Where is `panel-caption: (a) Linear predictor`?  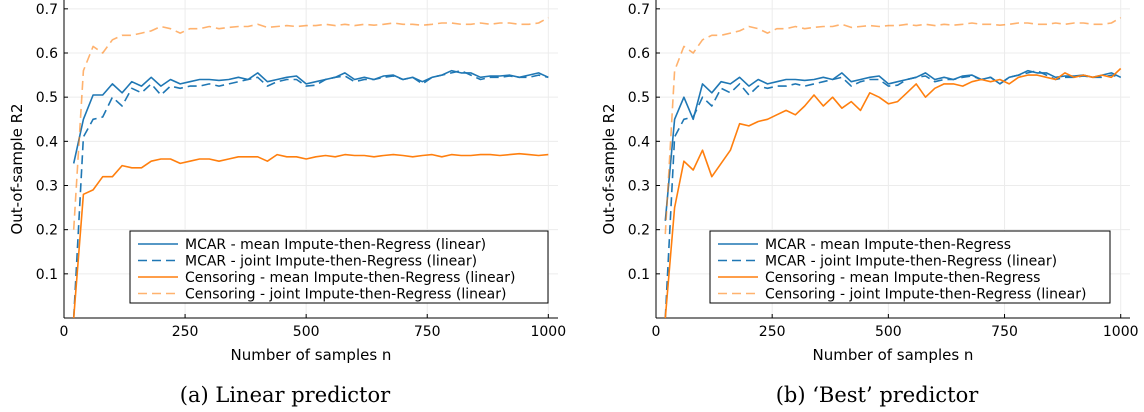 panel-caption: (a) Linear predictor is located at coordinates (285, 395).